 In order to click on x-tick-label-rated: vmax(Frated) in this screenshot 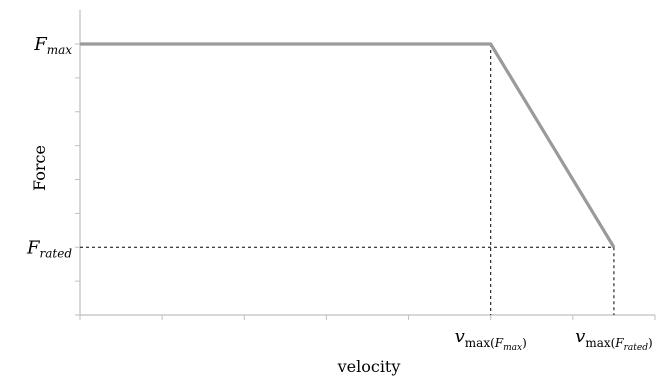, I will do `click(614, 339)`.